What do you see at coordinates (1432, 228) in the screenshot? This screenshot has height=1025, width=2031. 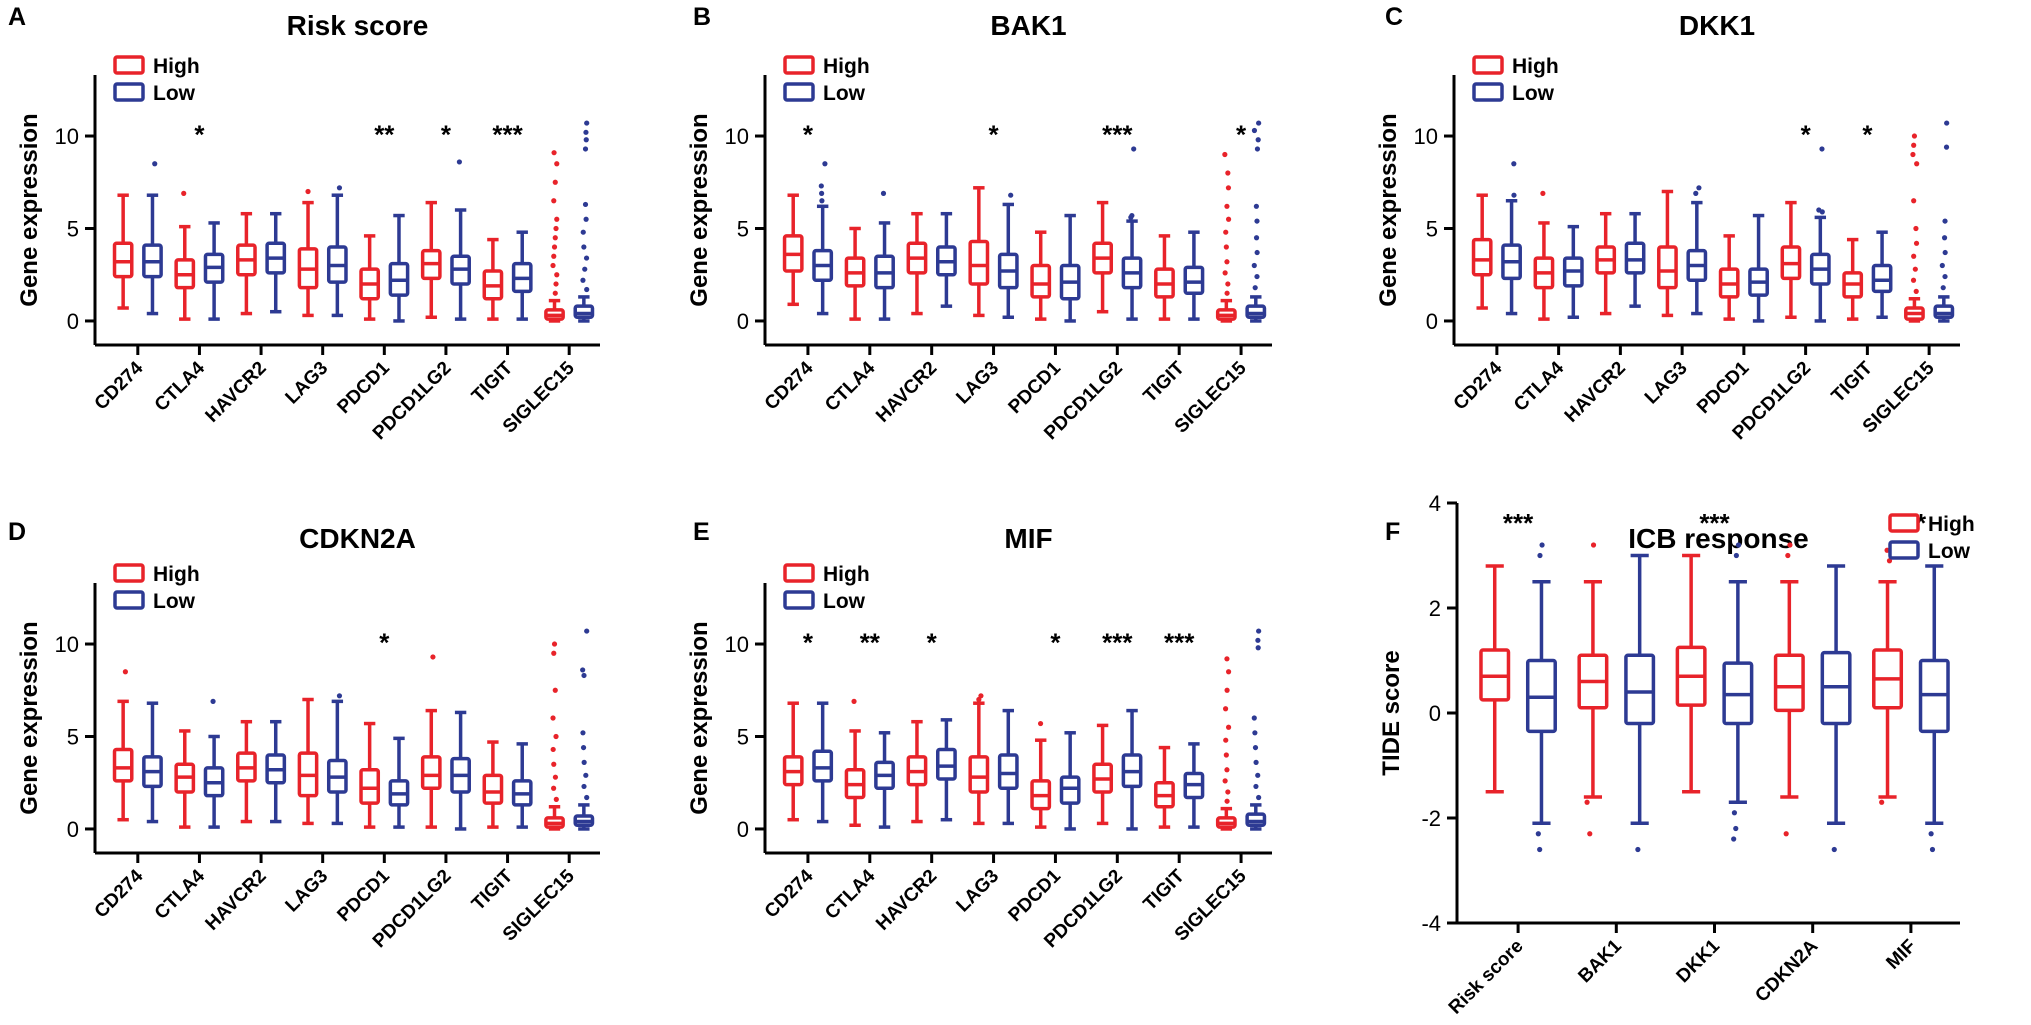 I see `y-tick-label: 5` at bounding box center [1432, 228].